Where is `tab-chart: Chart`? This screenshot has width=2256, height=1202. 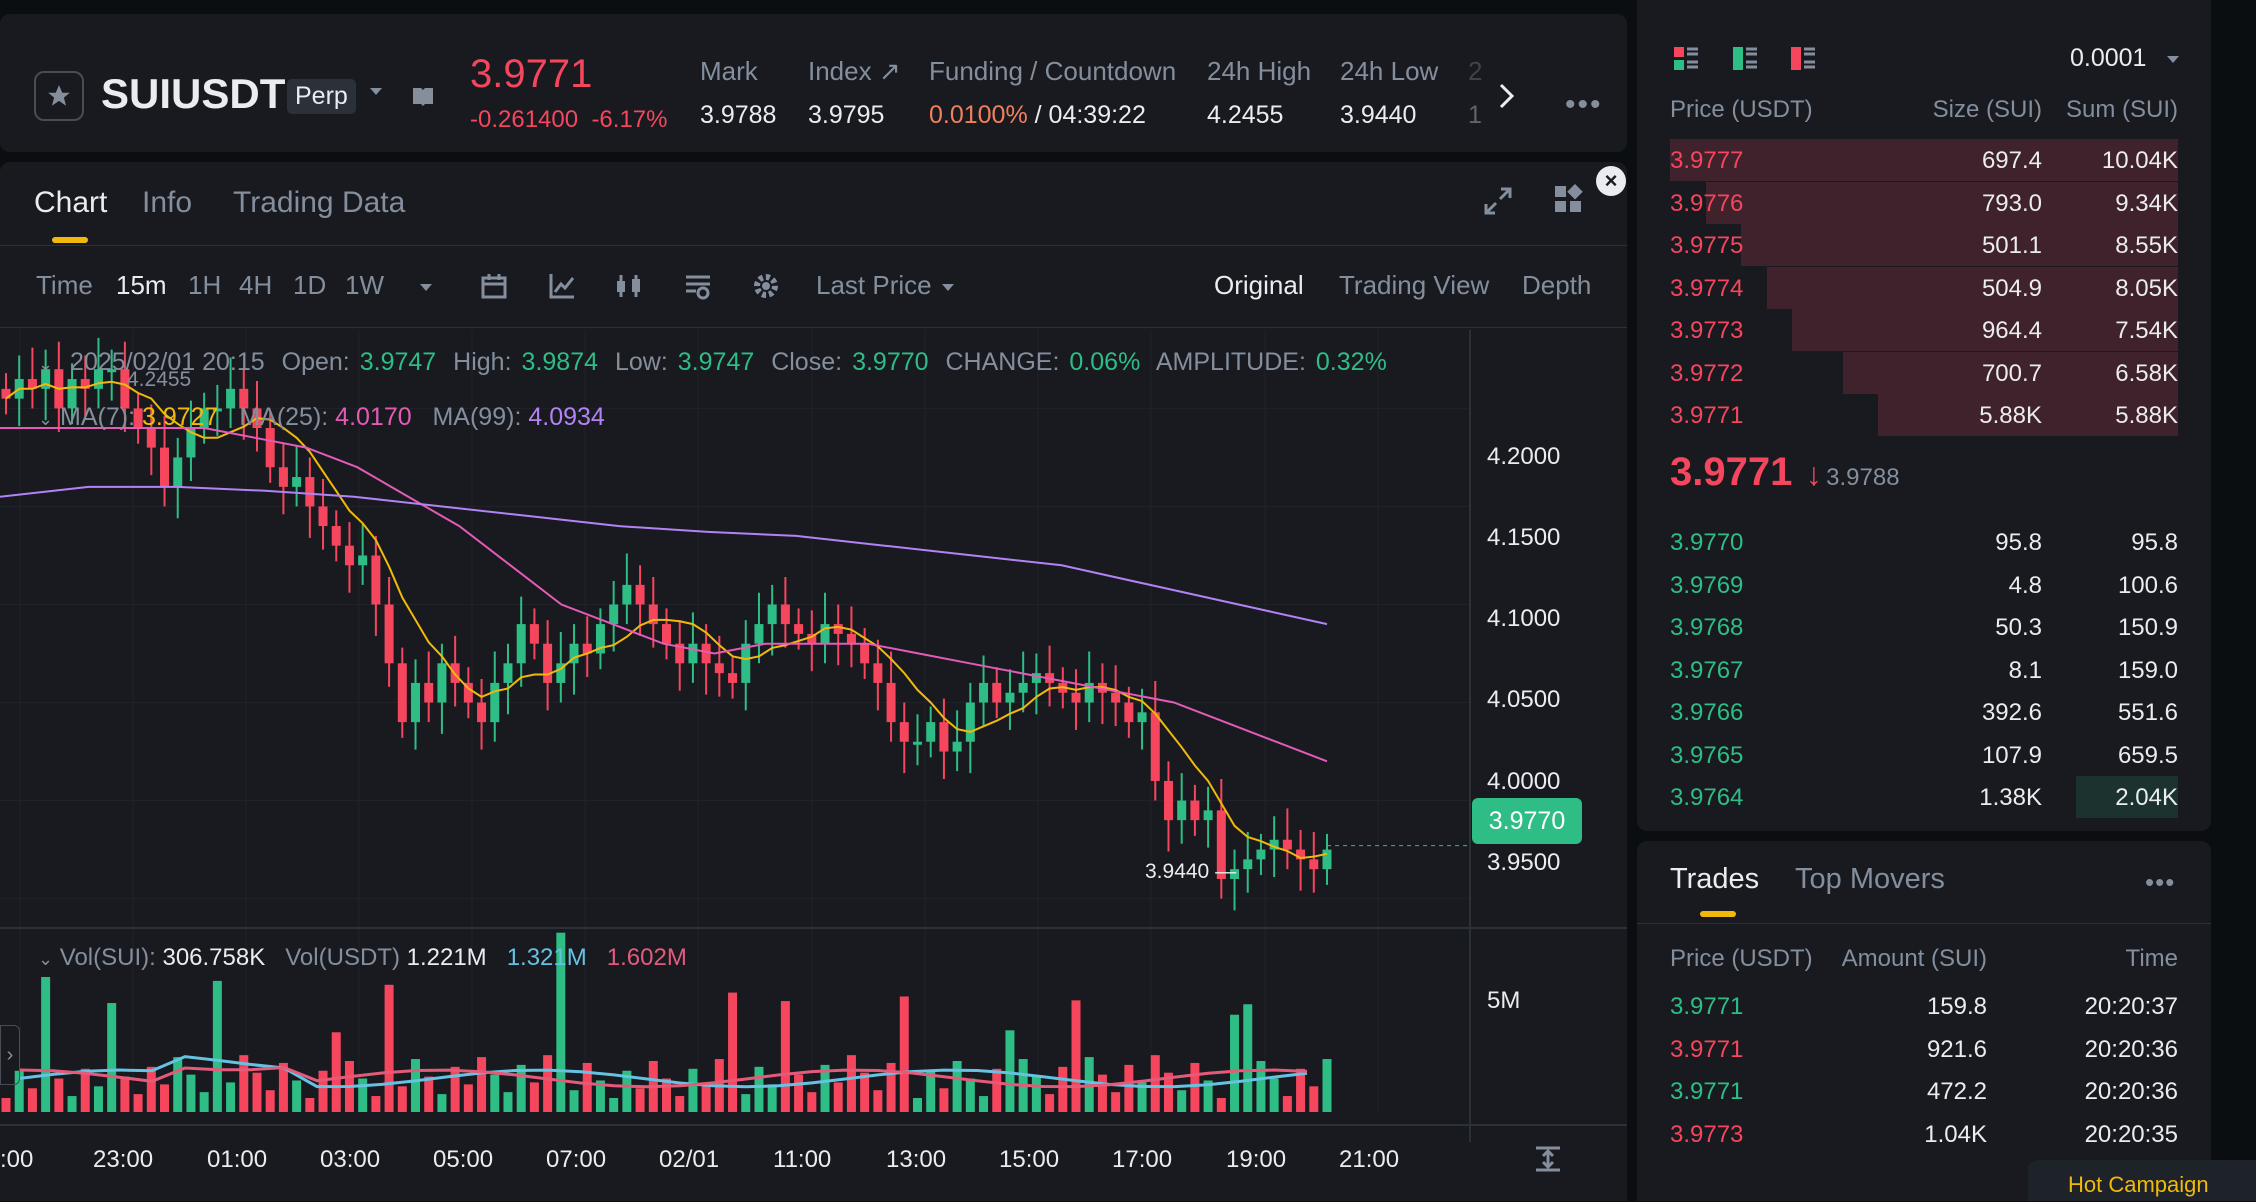
tab-chart: Chart is located at coordinates (71, 202).